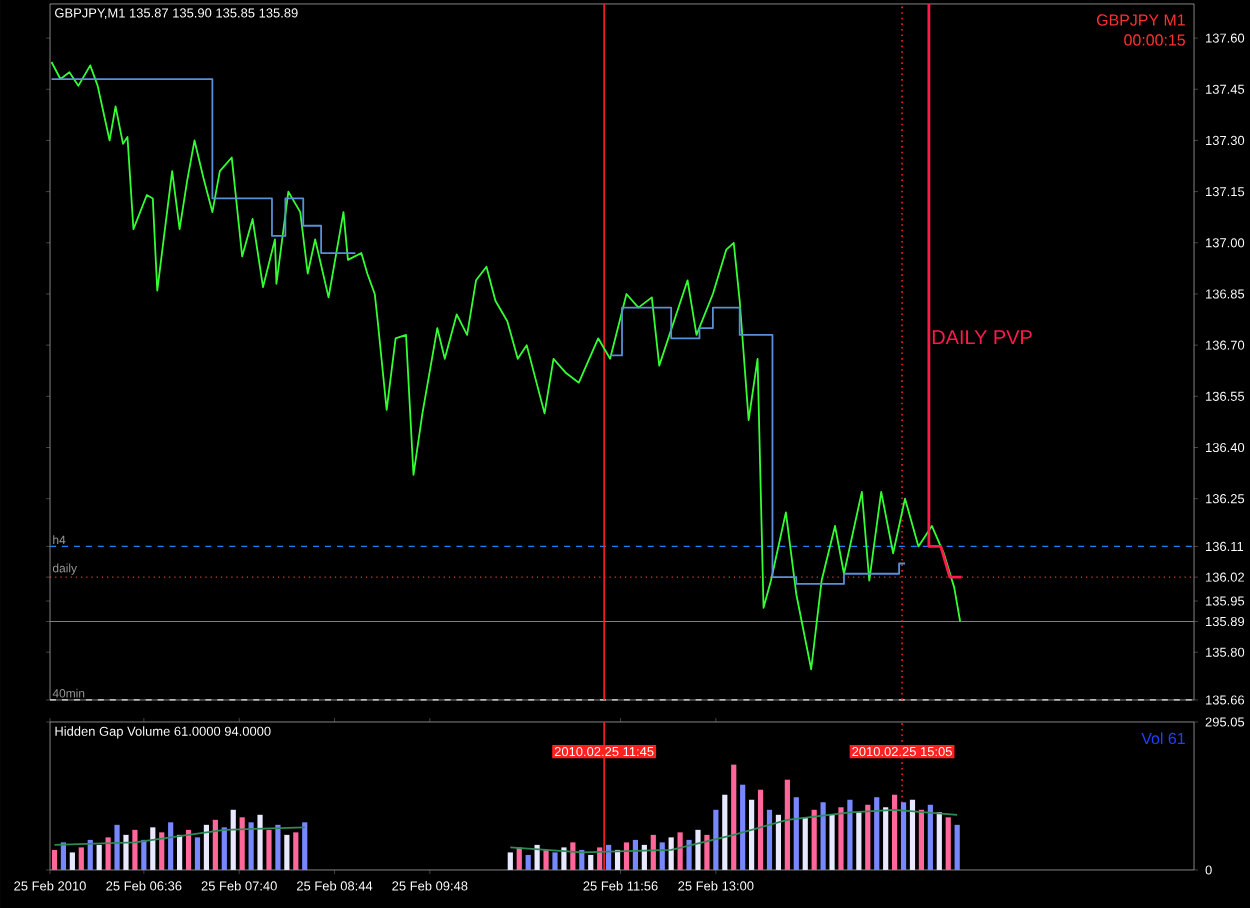 The width and height of the screenshot is (1250, 908). I want to click on series-label: DAILY PVP, so click(982, 337).